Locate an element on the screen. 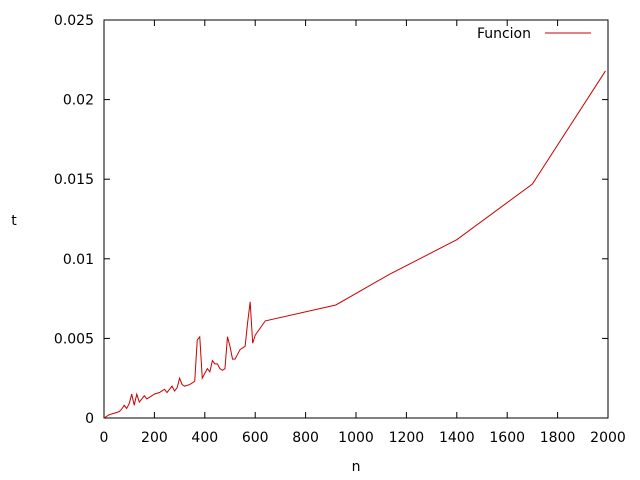 Image resolution: width=640 pixels, height=480 pixels. y-tick-label: 0.025 is located at coordinates (74, 21).